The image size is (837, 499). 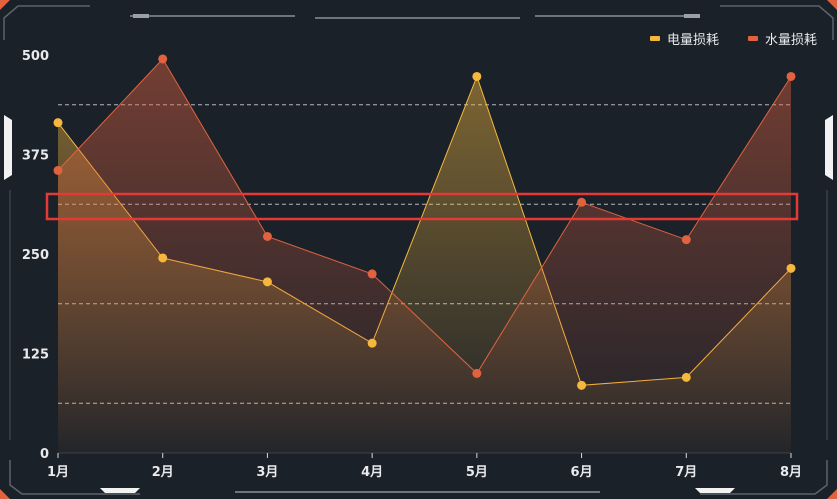 What do you see at coordinates (693, 40) in the screenshot?
I see `legend-label-electric: 电量损耗` at bounding box center [693, 40].